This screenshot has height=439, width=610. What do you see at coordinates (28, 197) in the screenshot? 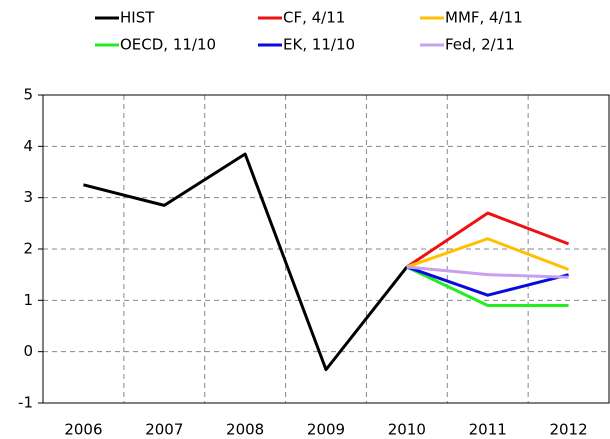
I see `y-tick-label: 3` at bounding box center [28, 197].